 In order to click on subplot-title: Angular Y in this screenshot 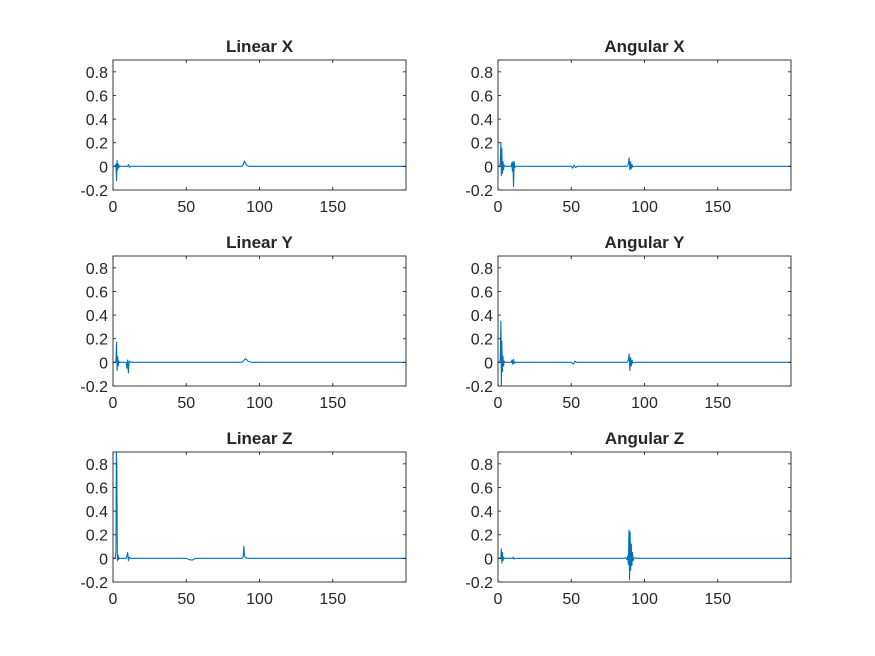, I will do `click(645, 242)`.